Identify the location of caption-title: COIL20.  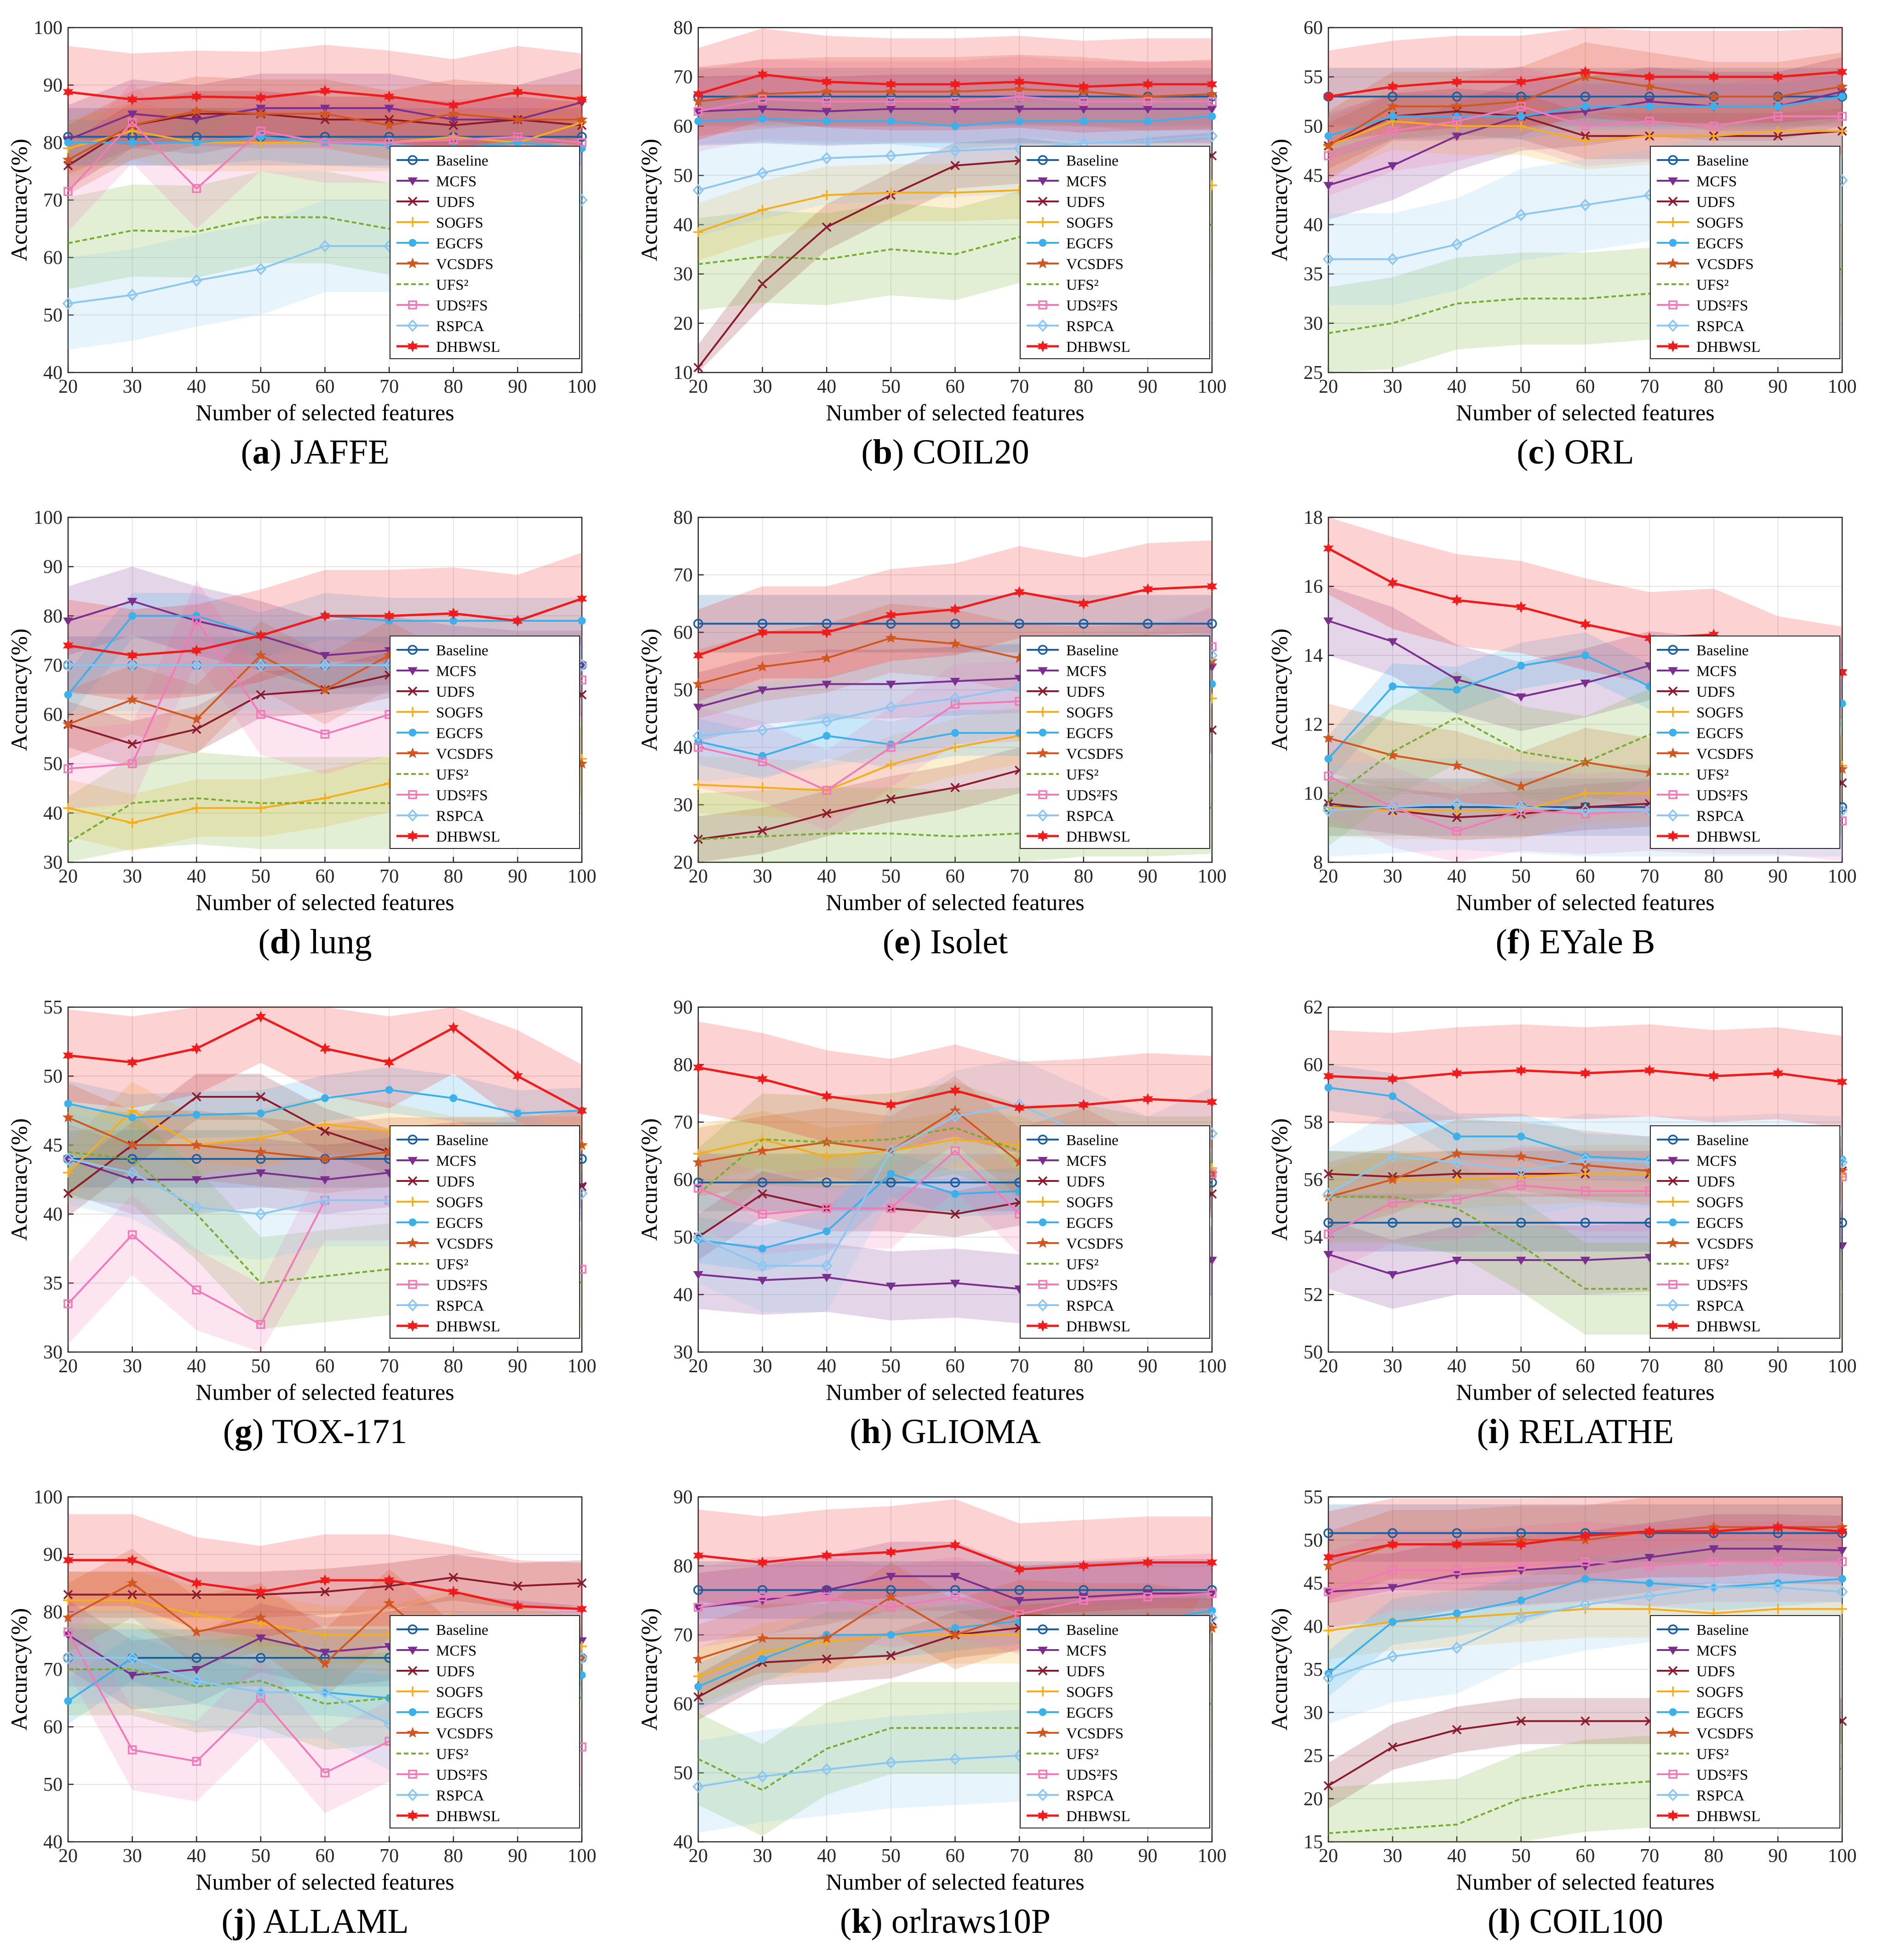
(971, 452).